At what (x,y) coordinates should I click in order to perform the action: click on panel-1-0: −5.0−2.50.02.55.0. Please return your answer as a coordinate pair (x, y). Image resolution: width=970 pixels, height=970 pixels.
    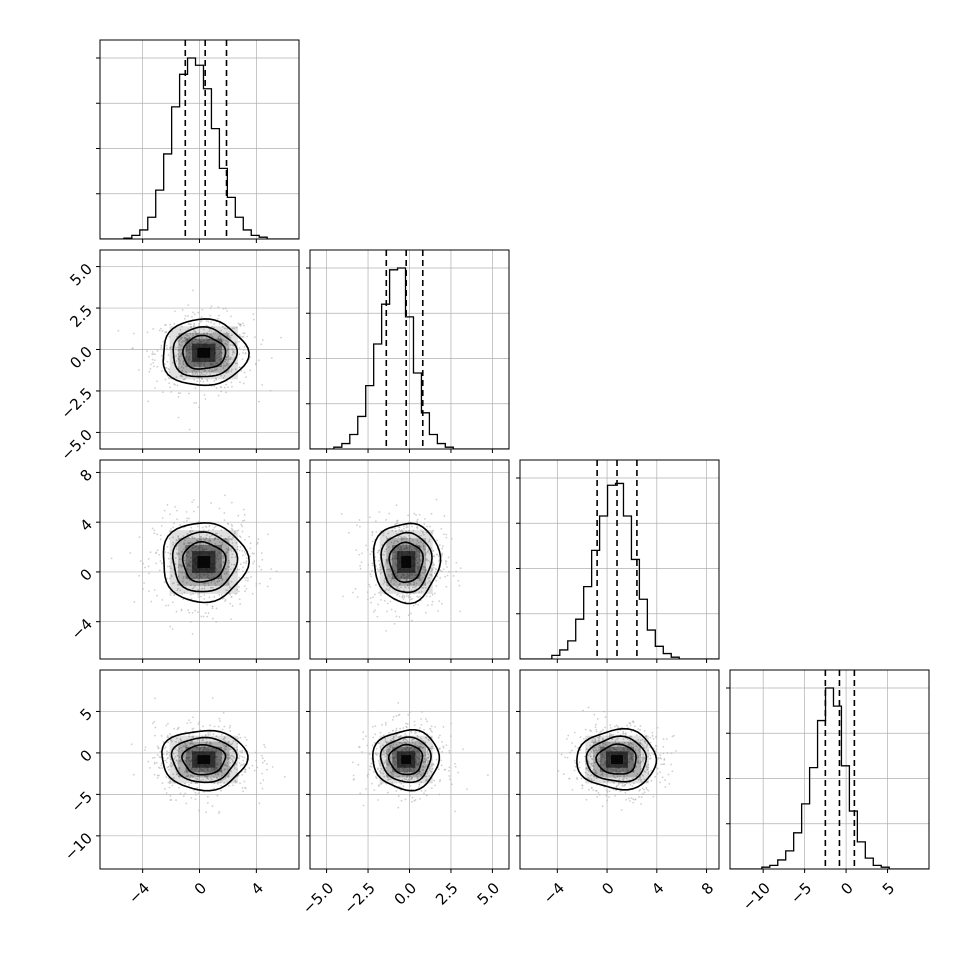
    Looking at the image, I should click on (179, 356).